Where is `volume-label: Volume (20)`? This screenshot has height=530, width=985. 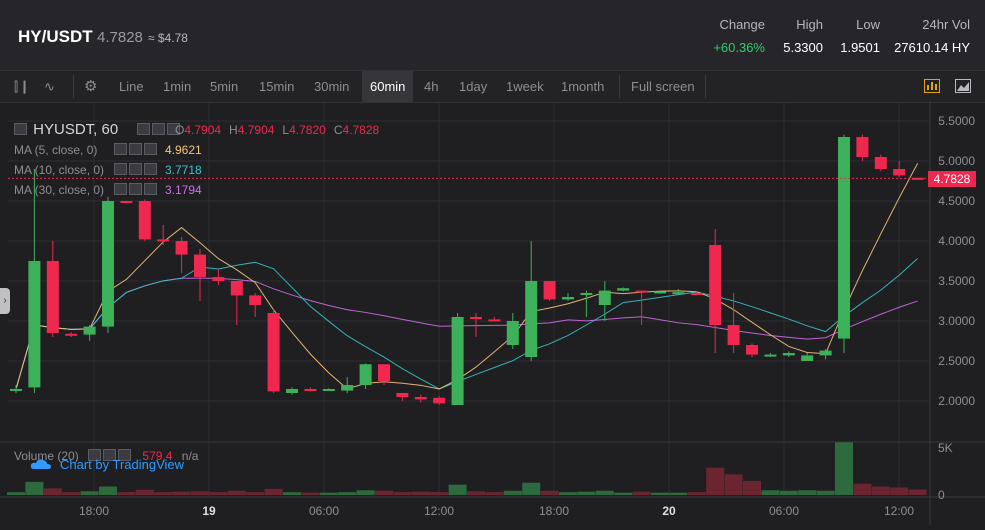
volume-label: Volume (20) is located at coordinates (46, 456).